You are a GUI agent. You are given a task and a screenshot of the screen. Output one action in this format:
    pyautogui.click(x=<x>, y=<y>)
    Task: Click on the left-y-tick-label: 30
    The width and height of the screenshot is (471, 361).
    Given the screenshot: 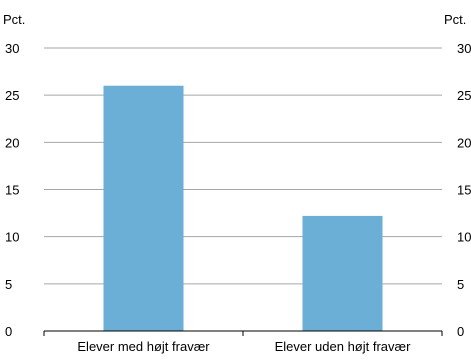 What is the action you would take?
    pyautogui.click(x=12, y=48)
    